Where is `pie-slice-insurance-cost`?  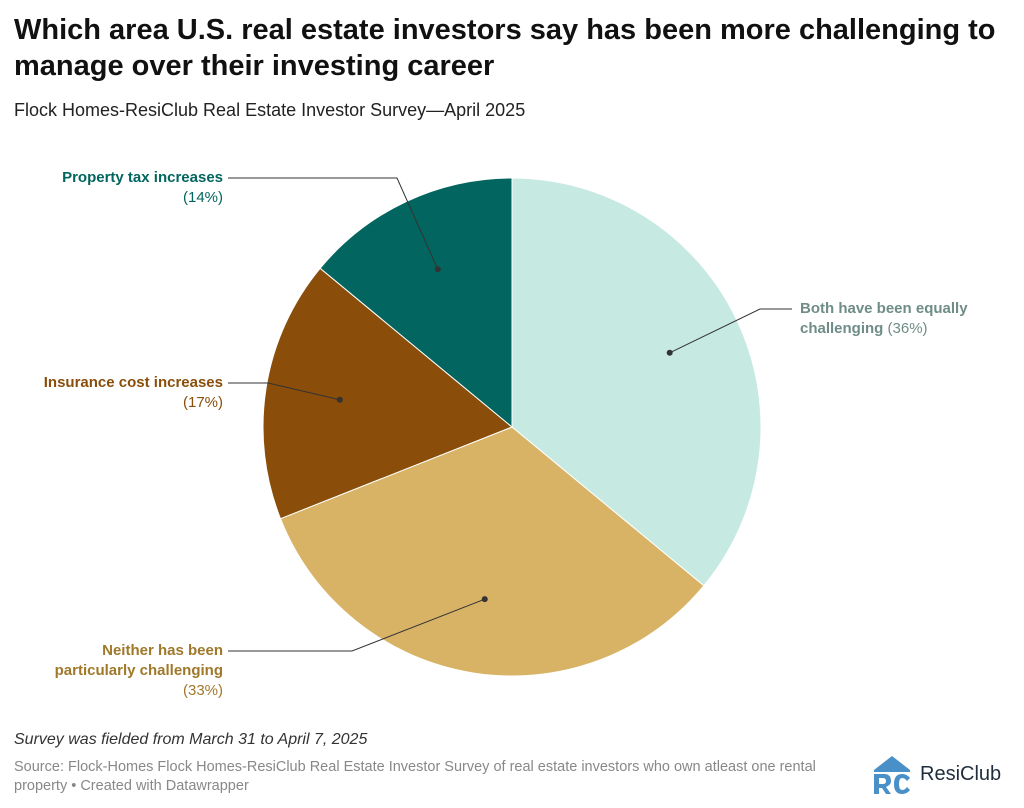
pie-slice-insurance-cost is located at coordinates (387, 393).